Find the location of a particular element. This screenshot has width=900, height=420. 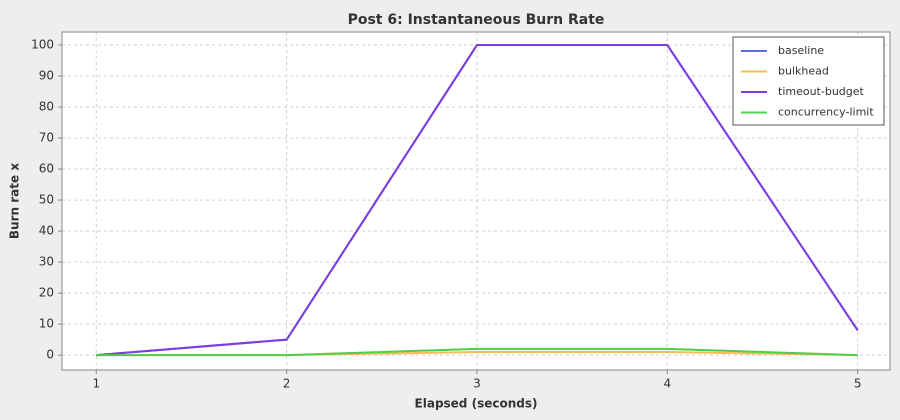

y-tick-label: 10 is located at coordinates (46, 324).